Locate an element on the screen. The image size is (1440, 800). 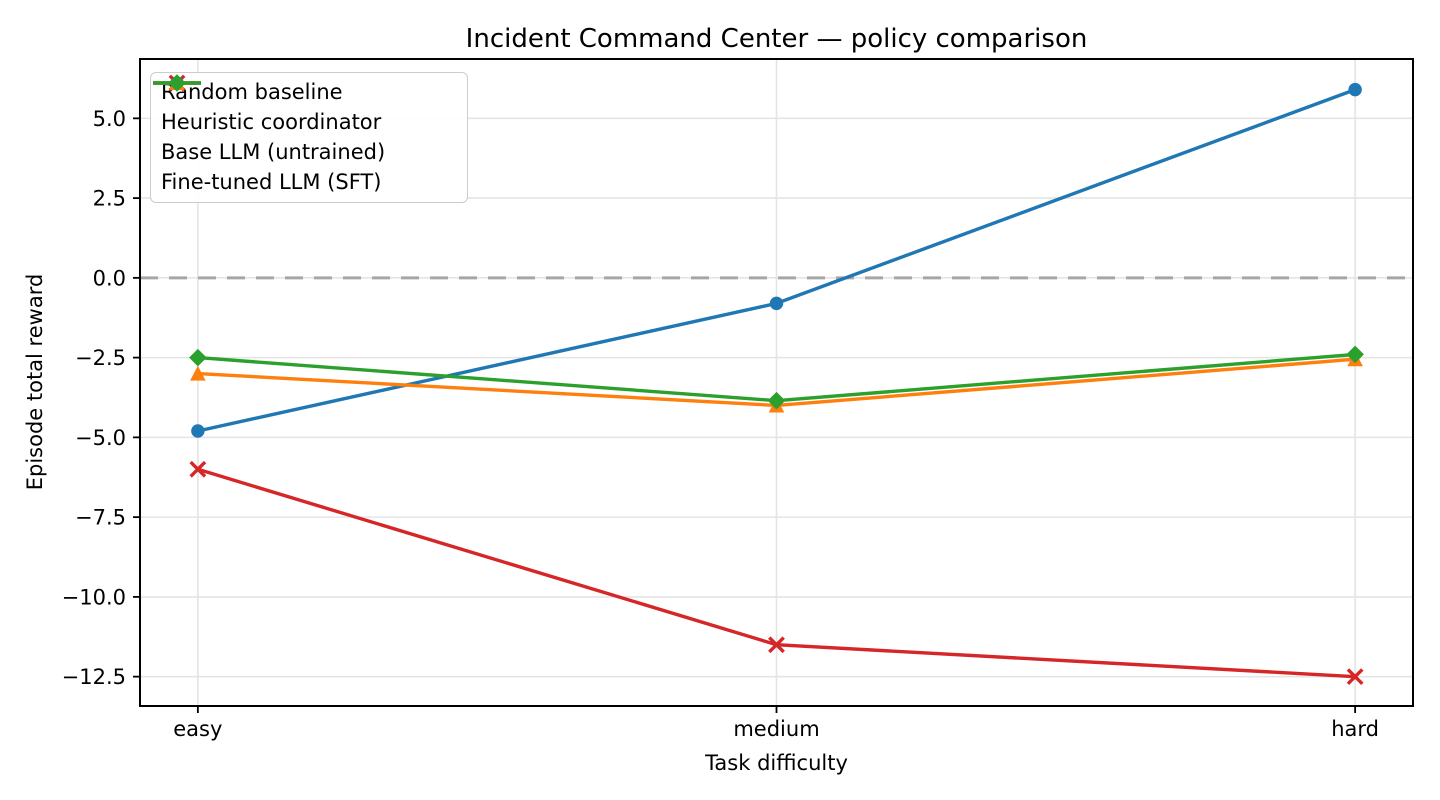
legend-entry: Fine-tuned LLM (SFT) is located at coordinates (305, 135).